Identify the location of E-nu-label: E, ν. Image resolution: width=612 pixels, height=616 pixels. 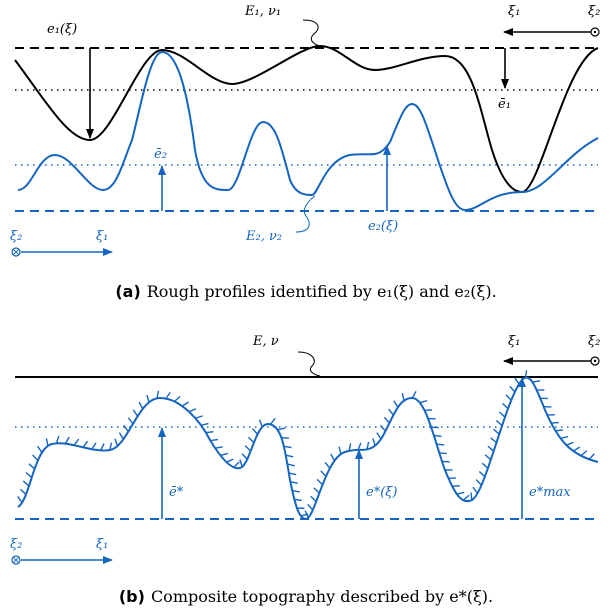
(265, 341).